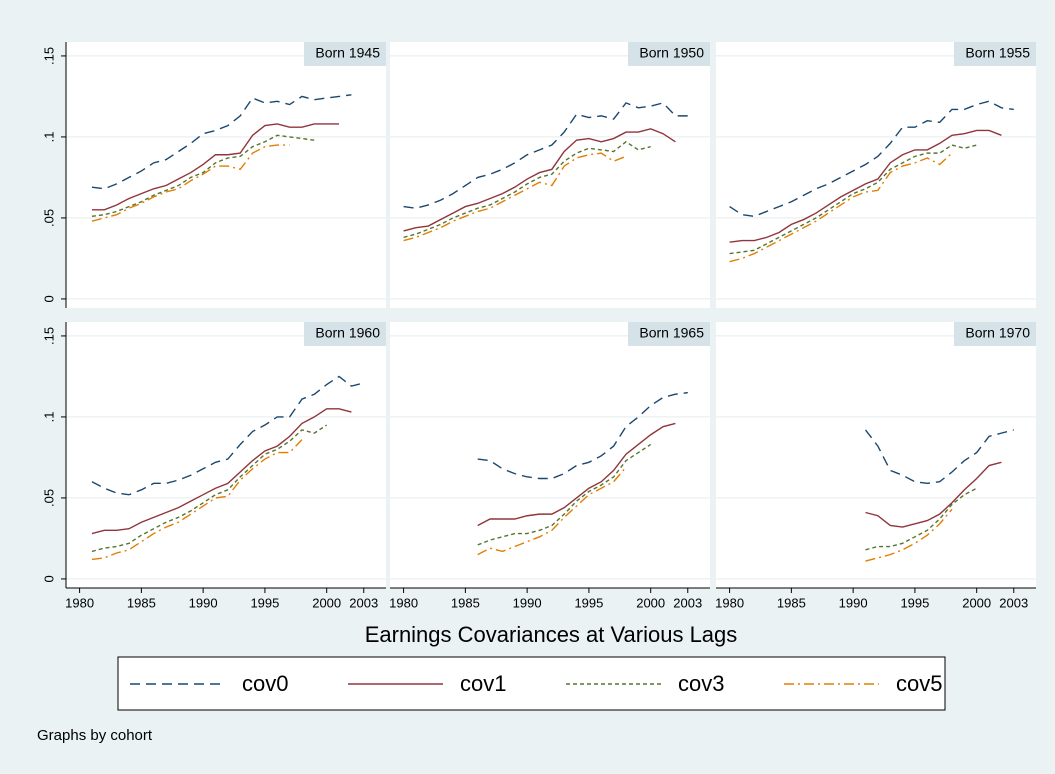  What do you see at coordinates (997, 333) in the screenshot?
I see `panel-title: Born 1970` at bounding box center [997, 333].